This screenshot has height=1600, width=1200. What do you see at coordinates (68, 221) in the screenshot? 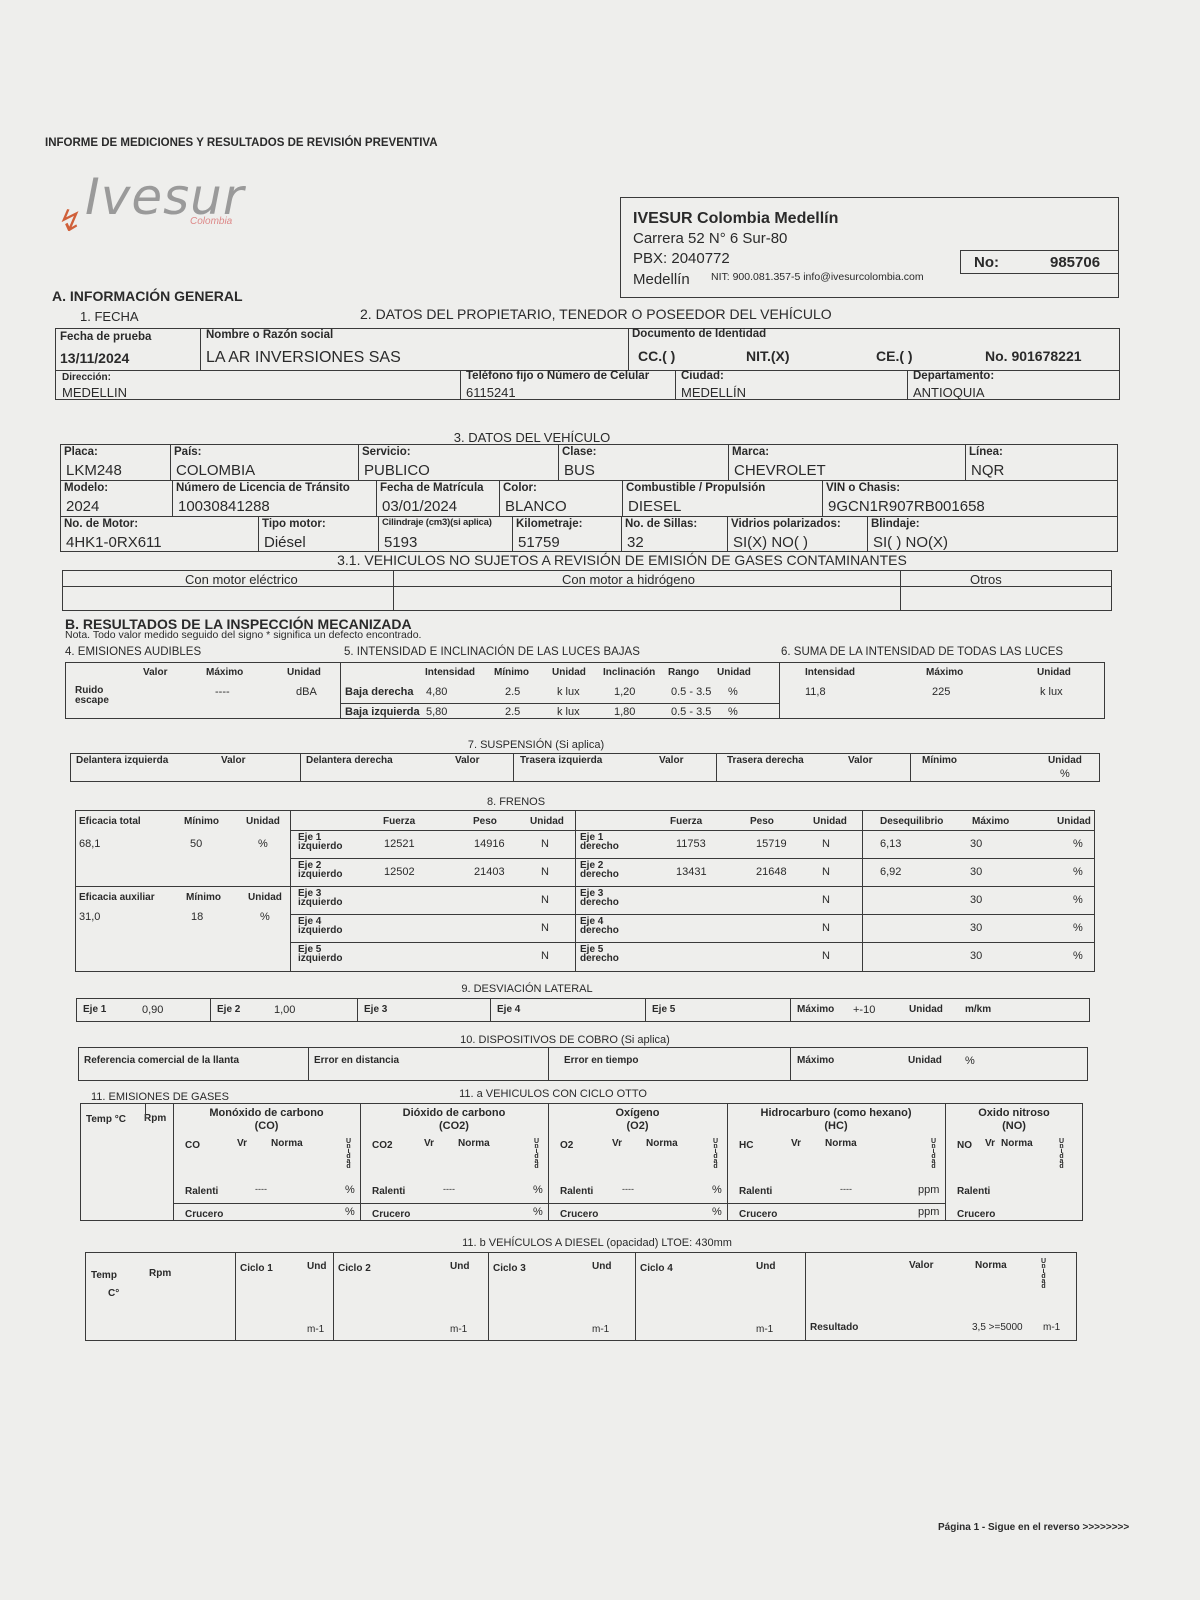
I see `logo-swoosh-icon: ↯` at bounding box center [68, 221].